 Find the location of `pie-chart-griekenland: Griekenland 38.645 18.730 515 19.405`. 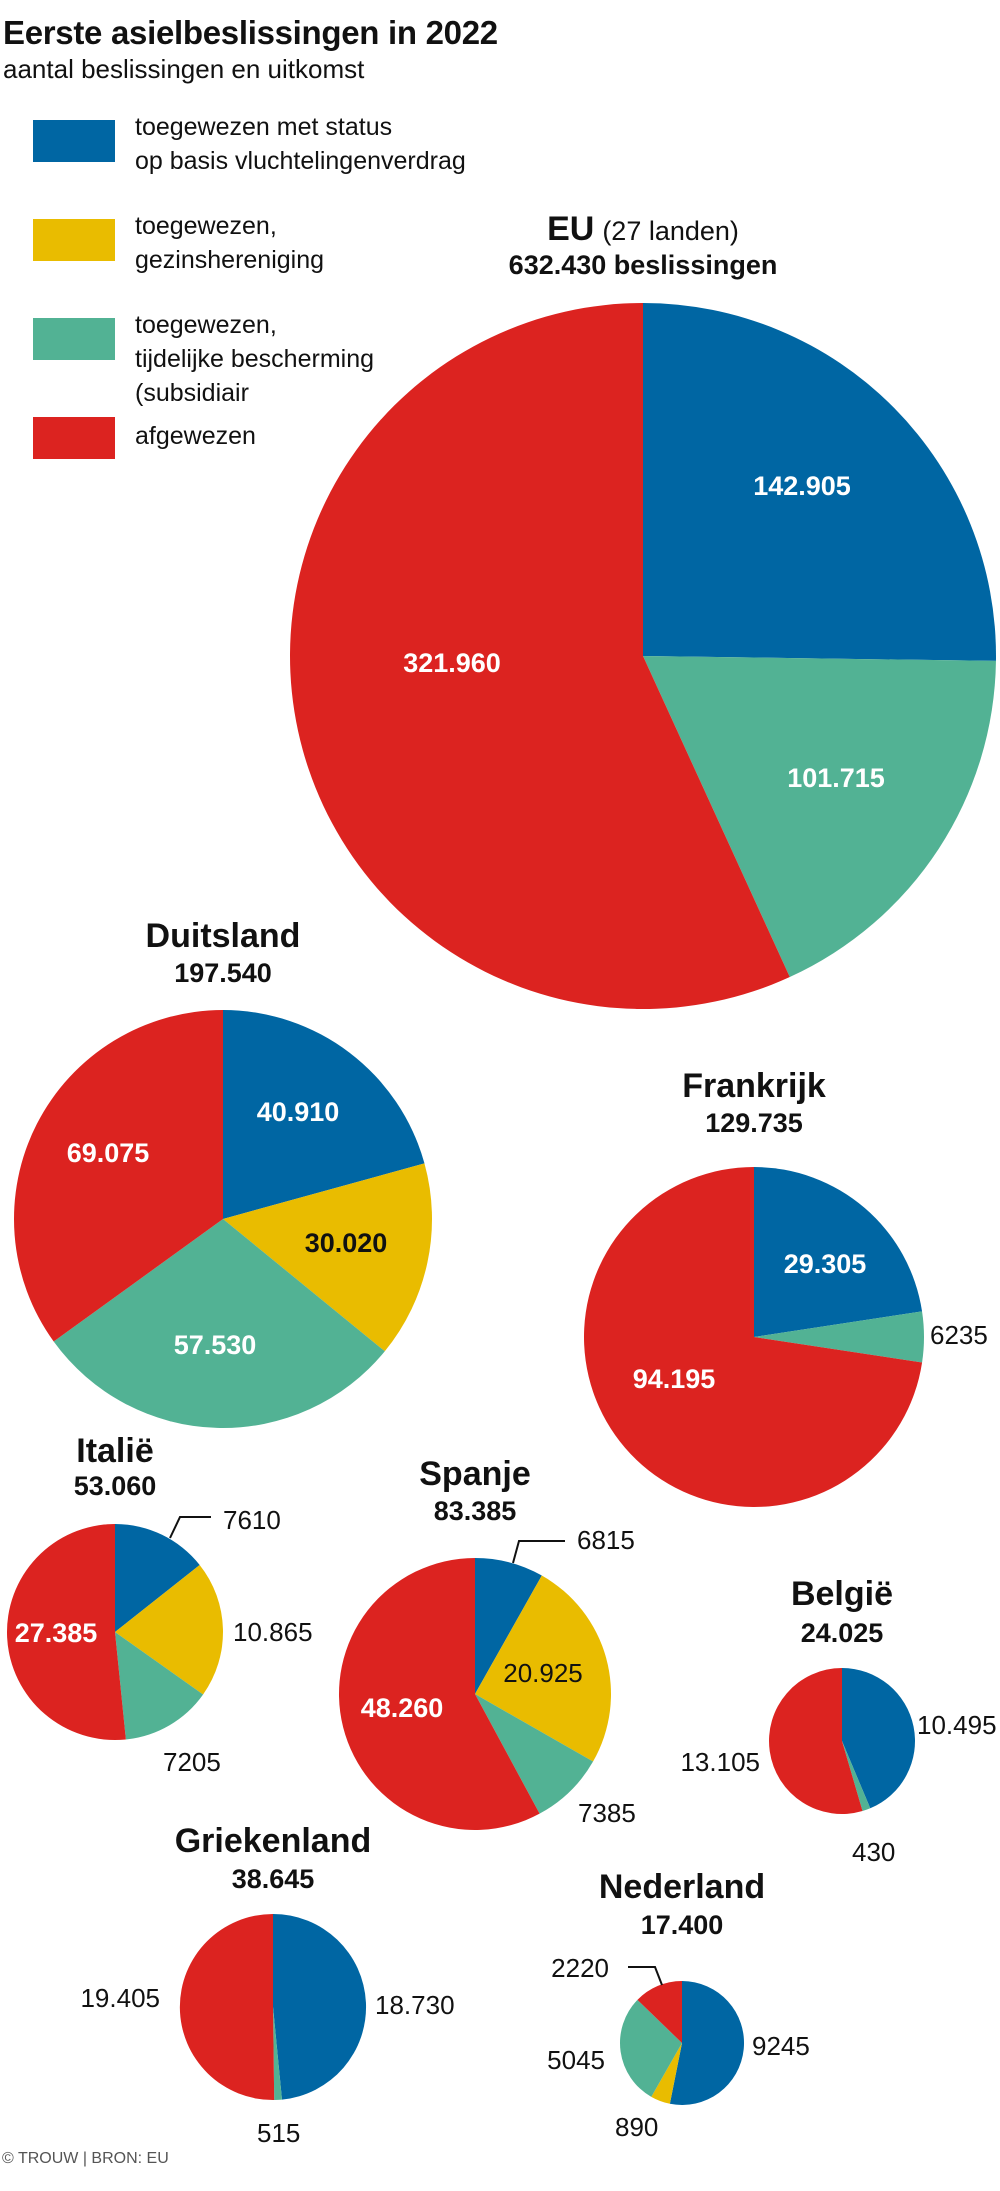

pie-chart-griekenland: Griekenland 38.645 18.730 515 19.405 is located at coordinates (267, 1985).